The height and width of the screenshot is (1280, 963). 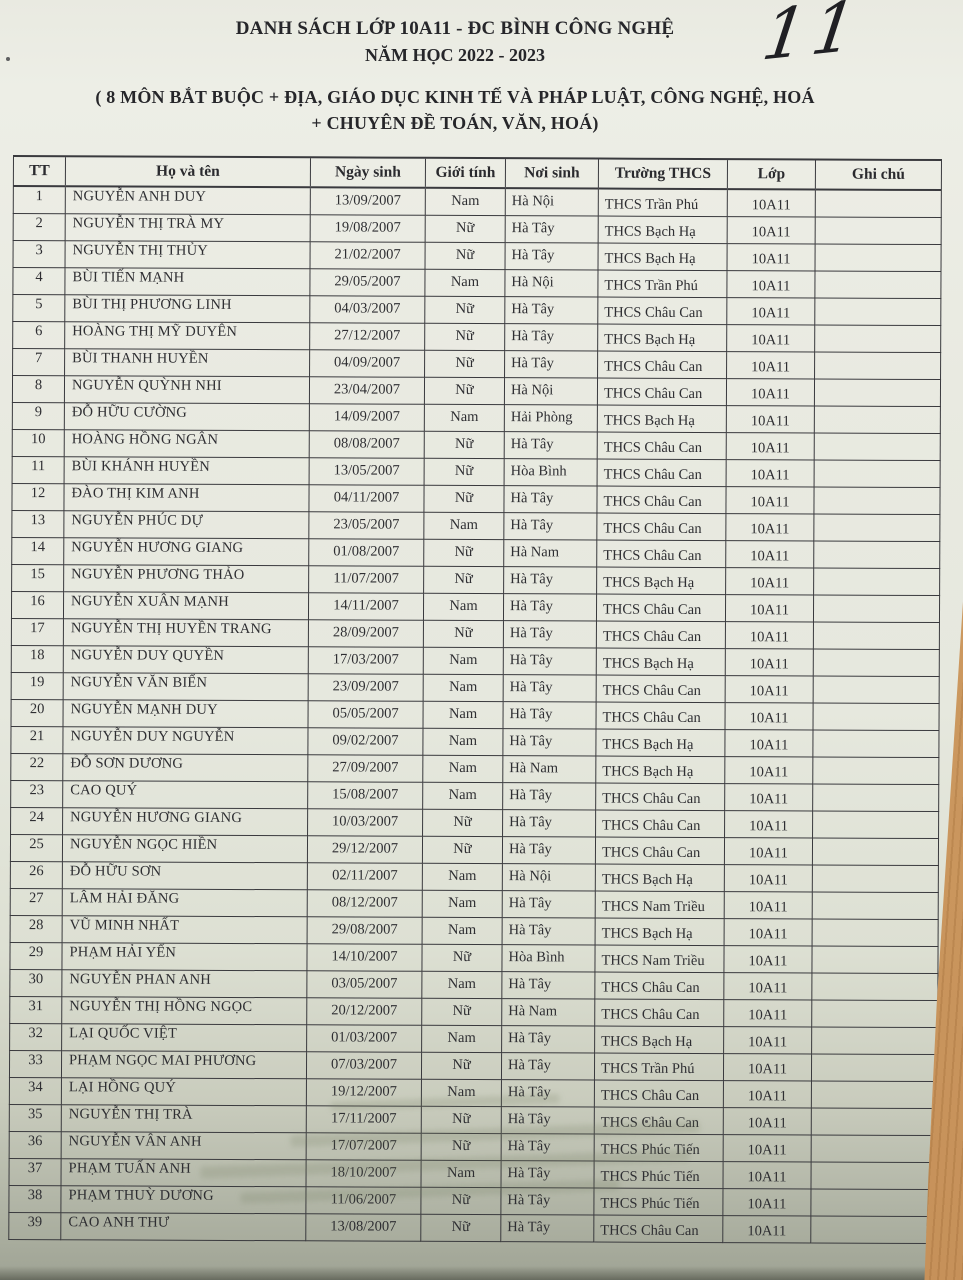 What do you see at coordinates (550, 553) in the screenshot?
I see `cell-birthplace: Hà Nam` at bounding box center [550, 553].